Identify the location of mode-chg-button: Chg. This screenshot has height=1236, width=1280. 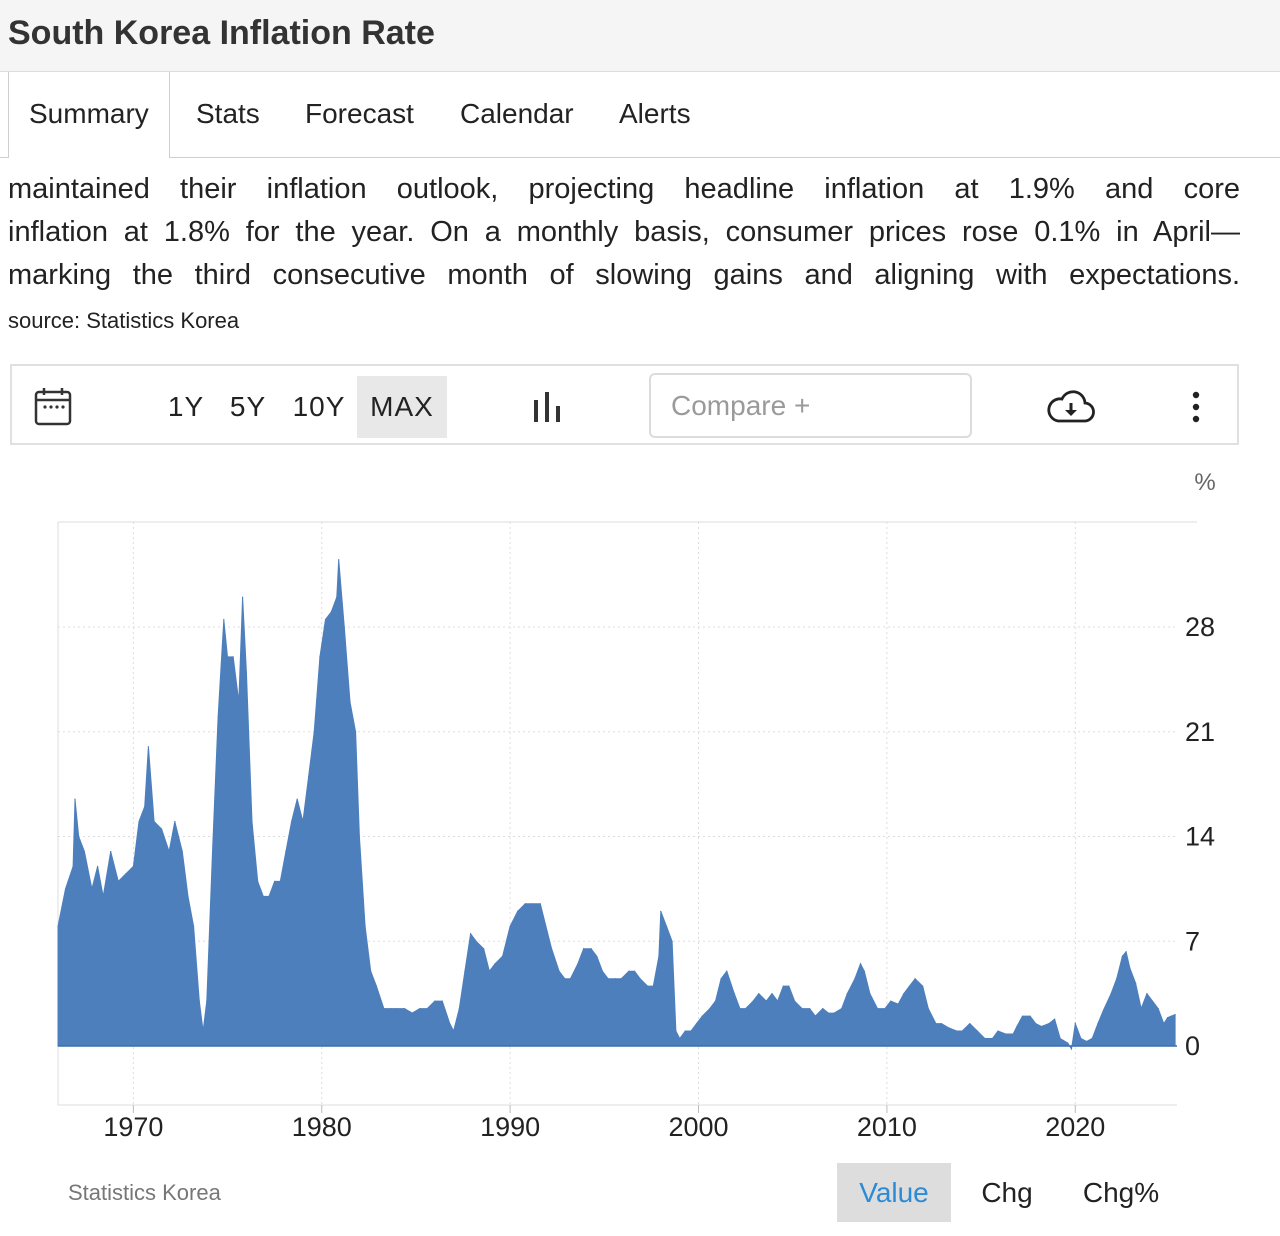
(1007, 1192).